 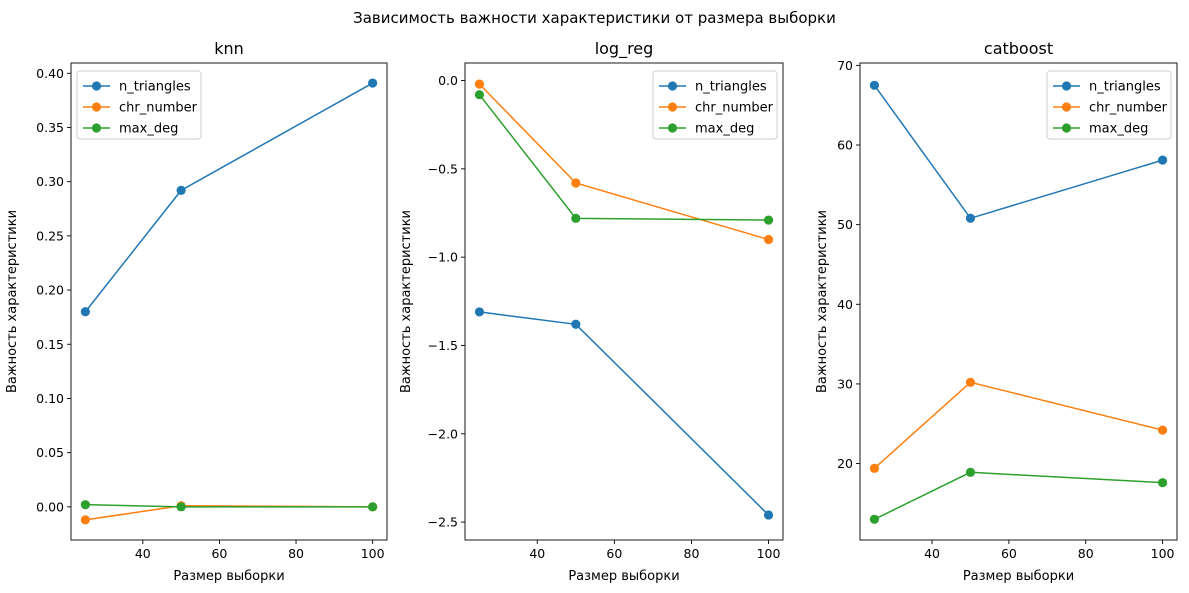 I want to click on legend-label: max_deg, so click(x=724, y=129).